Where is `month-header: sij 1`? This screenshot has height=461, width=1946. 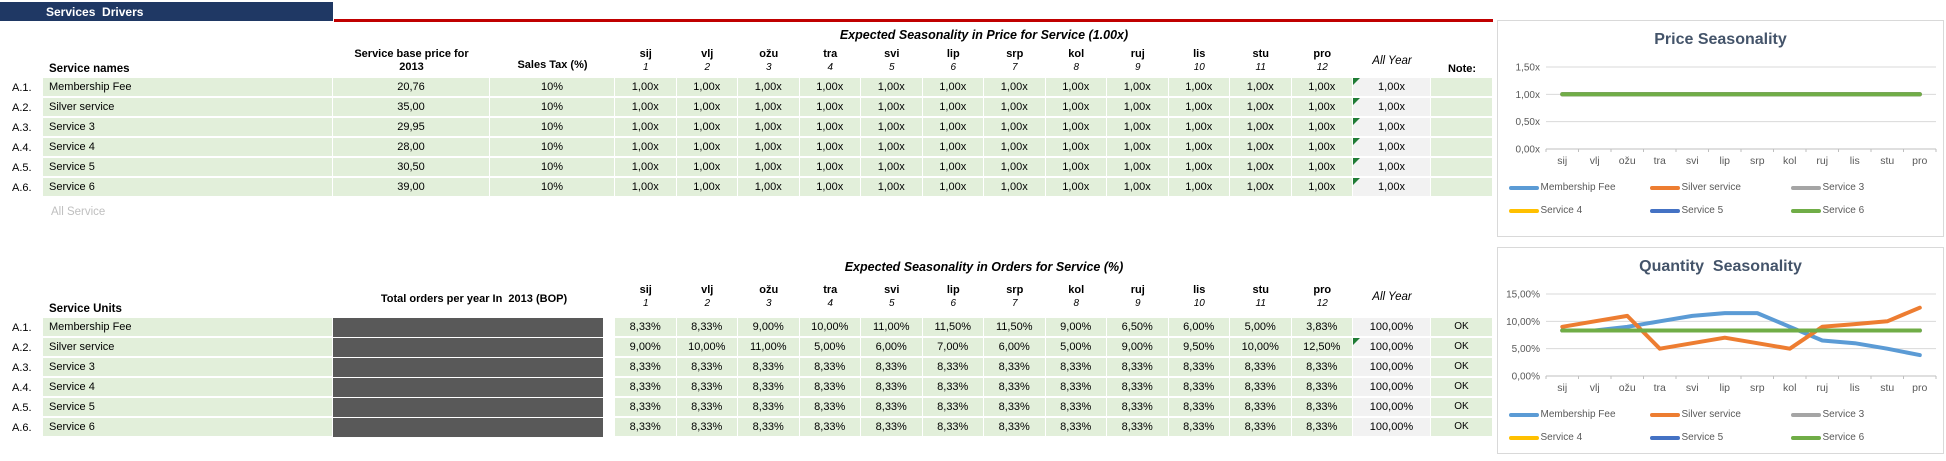
month-header: sij 1 is located at coordinates (646, 61).